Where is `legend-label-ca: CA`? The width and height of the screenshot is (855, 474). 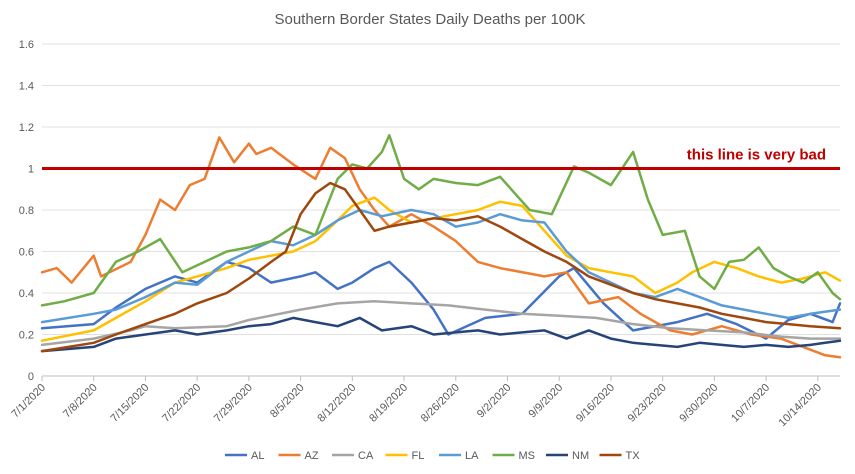 legend-label-ca: CA is located at coordinates (366, 456).